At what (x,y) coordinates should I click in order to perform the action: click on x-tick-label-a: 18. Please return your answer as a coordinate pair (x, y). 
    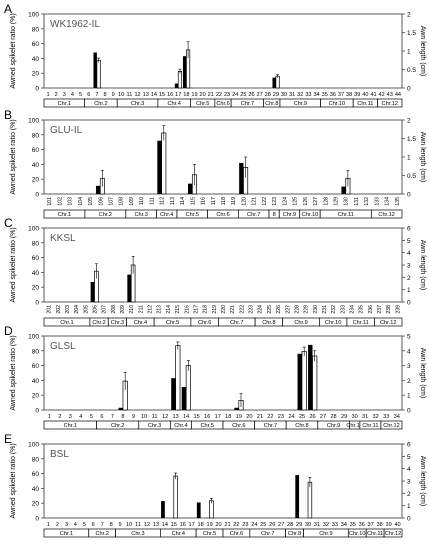
    Looking at the image, I should click on (186, 95).